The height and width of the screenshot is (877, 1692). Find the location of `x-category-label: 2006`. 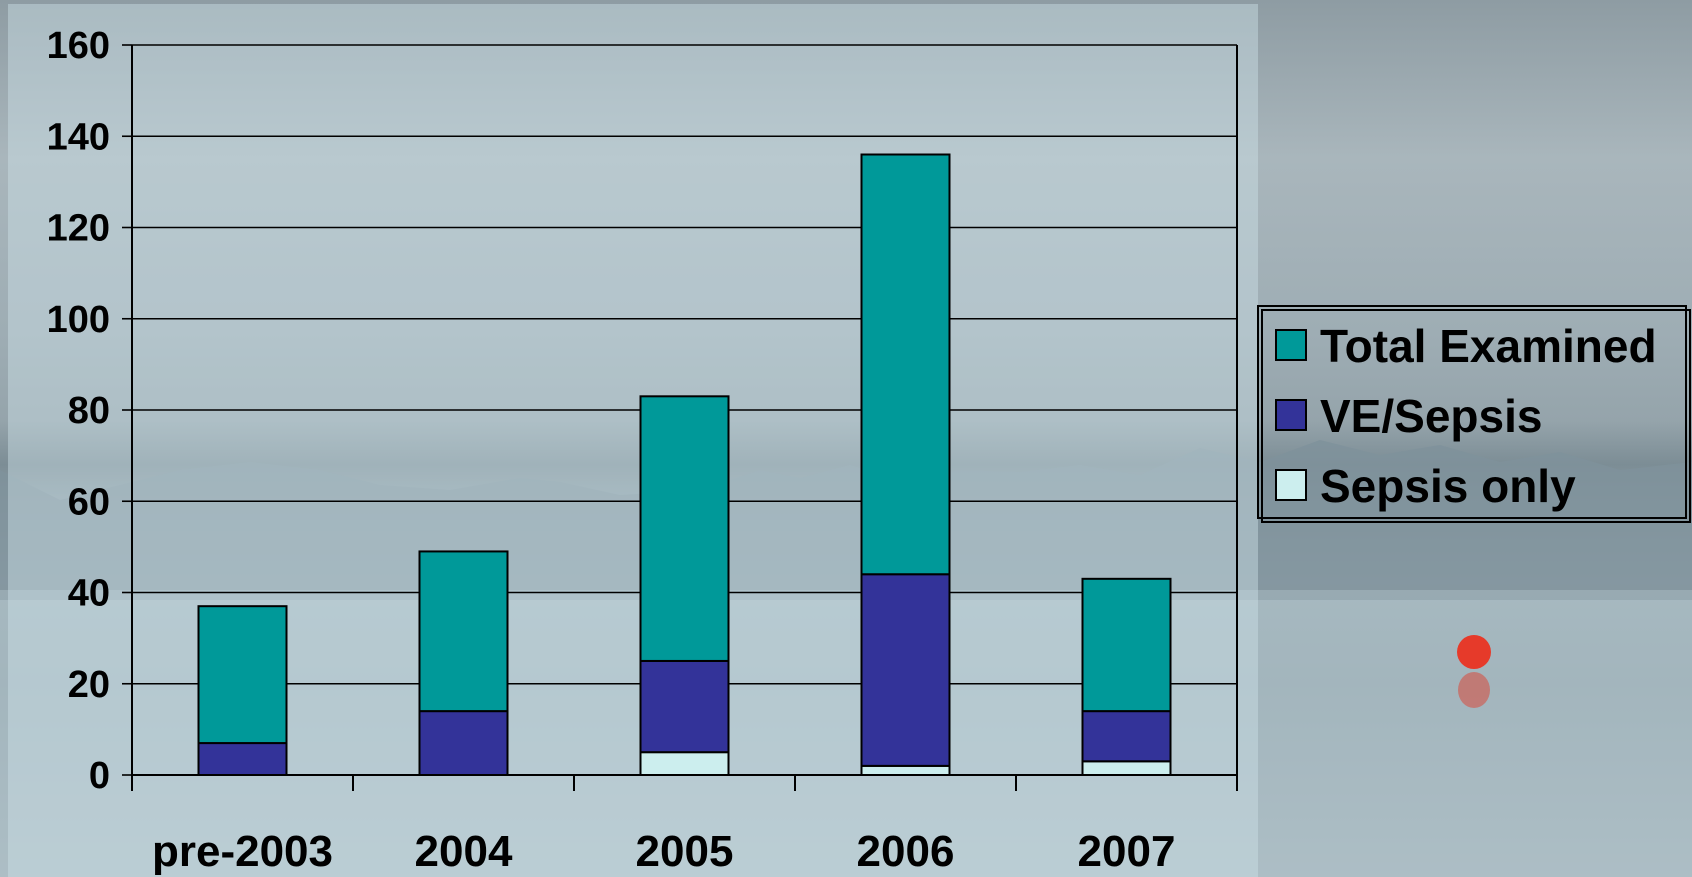

x-category-label: 2006 is located at coordinates (906, 851).